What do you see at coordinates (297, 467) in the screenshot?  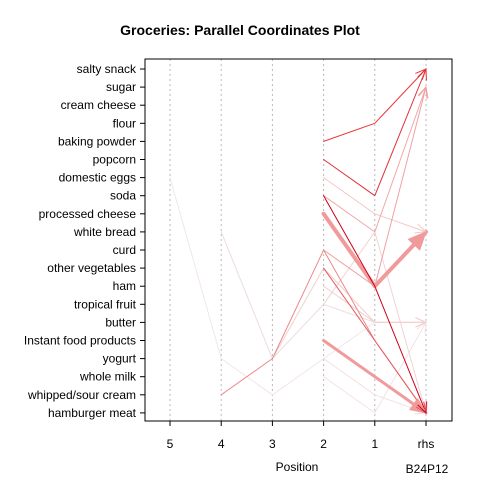 I see `x-axis-label: Position` at bounding box center [297, 467].